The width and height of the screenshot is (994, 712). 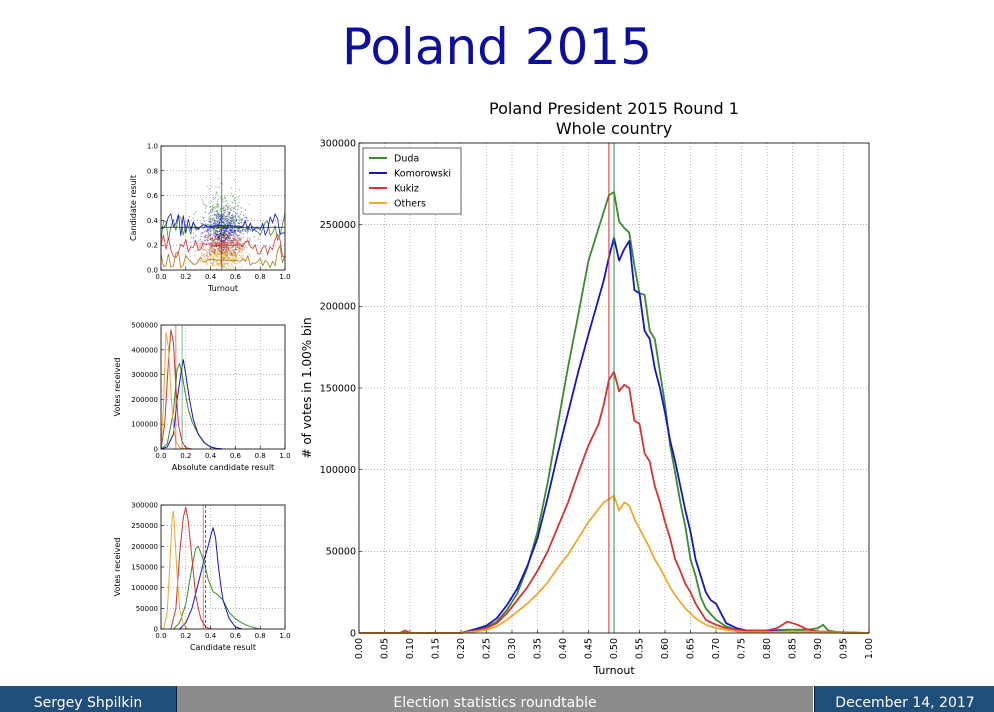 I want to click on y-tick-label: 0.2, so click(x=152, y=246).